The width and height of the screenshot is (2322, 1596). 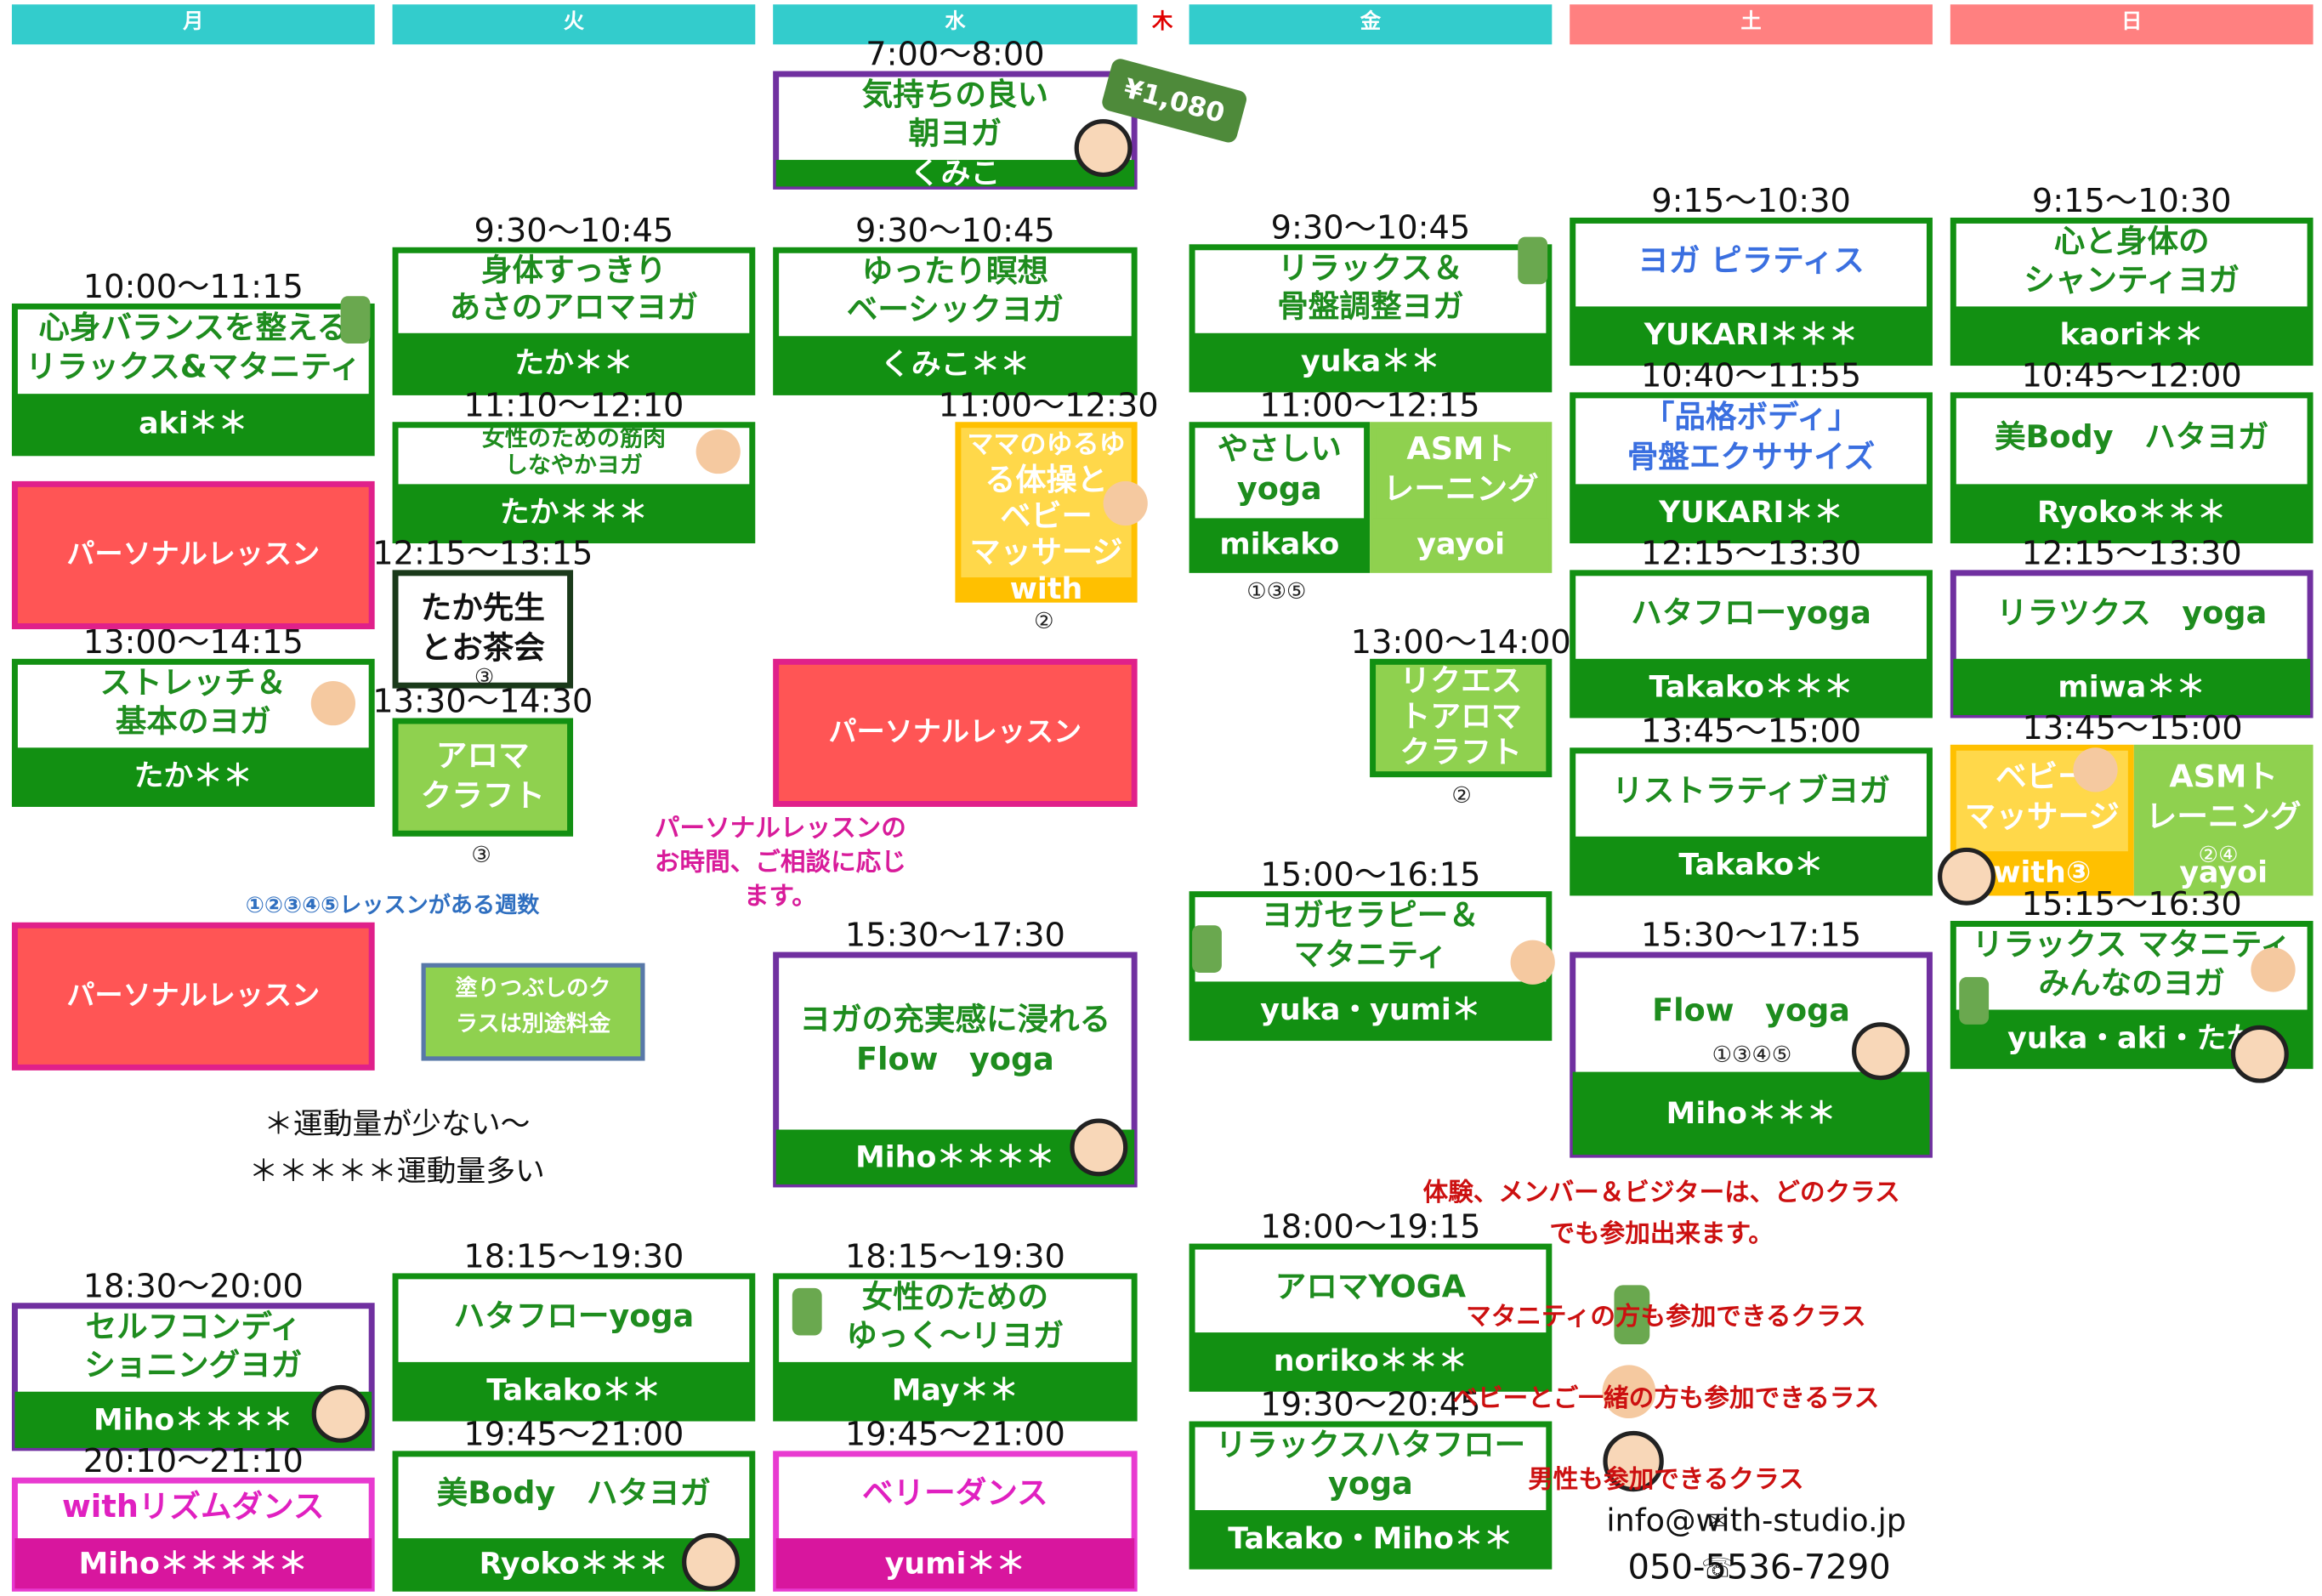 What do you see at coordinates (193, 327) in the screenshot?
I see `class-title: 心身バランスを整える` at bounding box center [193, 327].